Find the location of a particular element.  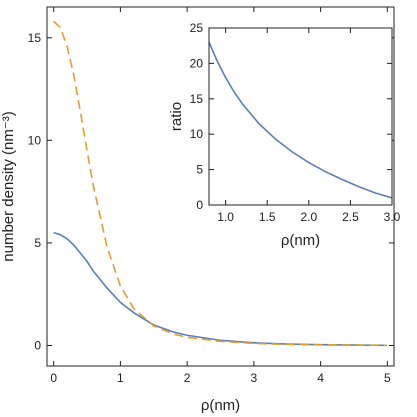

inset-y-tick-label: 0 is located at coordinates (199, 205).